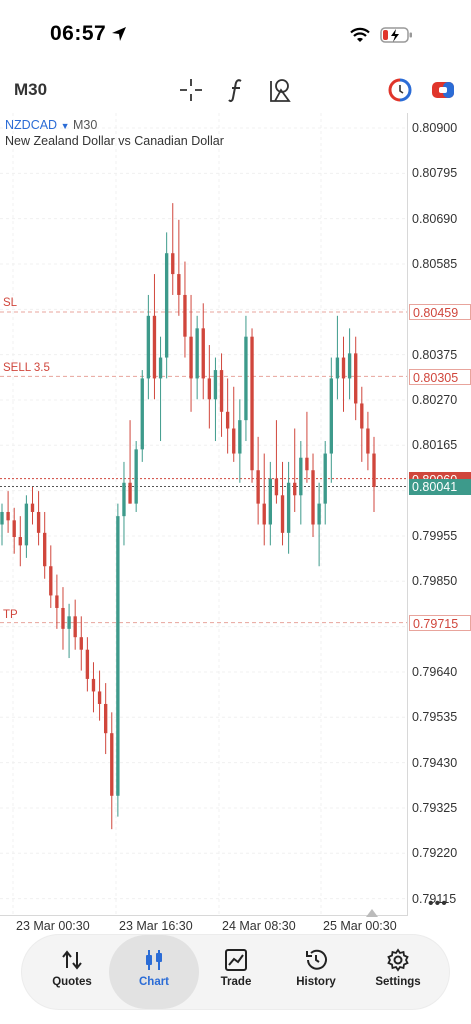  Describe the element at coordinates (440, 377) in the screenshot. I see `sell-price-tag: 0.80305` at that location.